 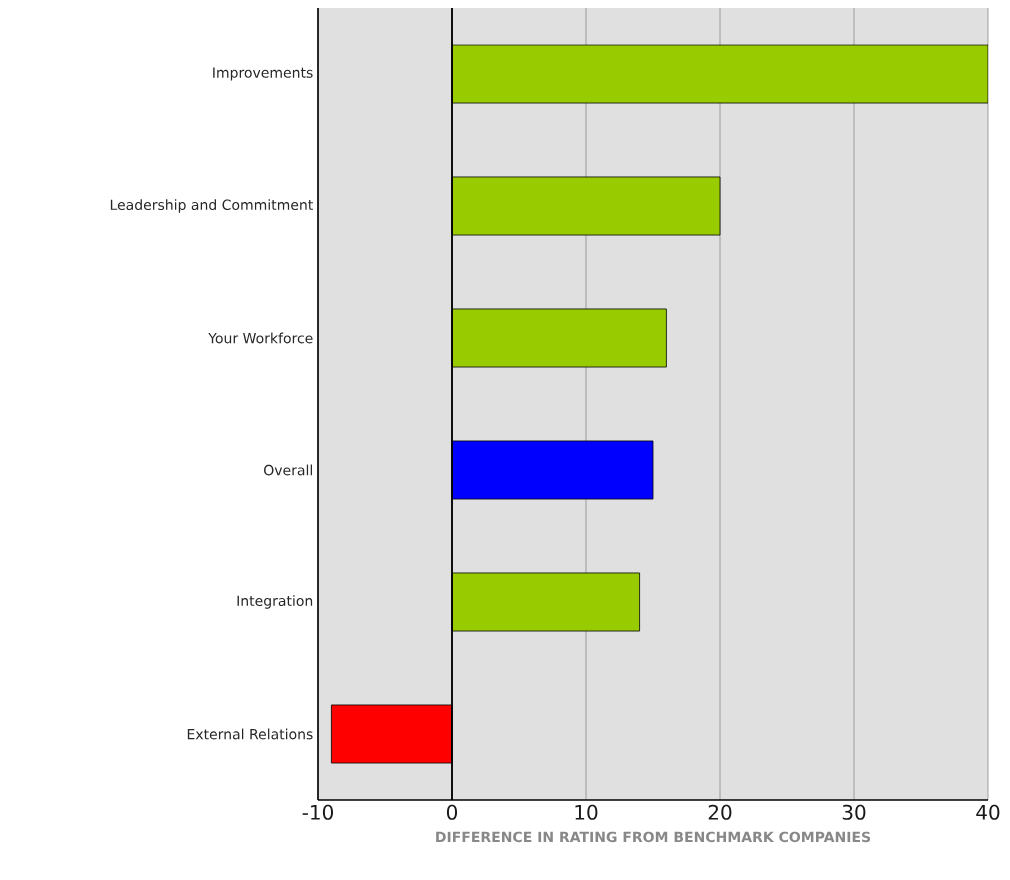 What do you see at coordinates (988, 812) in the screenshot?
I see `x-tick-label: 40` at bounding box center [988, 812].